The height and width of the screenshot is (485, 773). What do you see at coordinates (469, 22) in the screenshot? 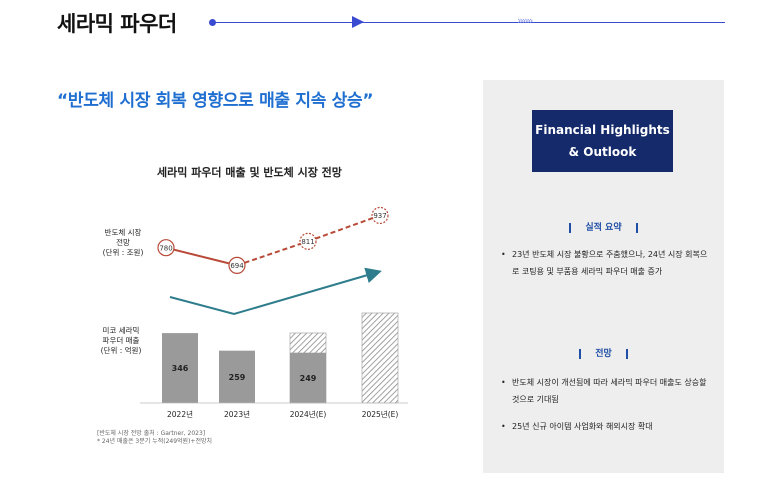
I see `title-divider-line` at bounding box center [469, 22].